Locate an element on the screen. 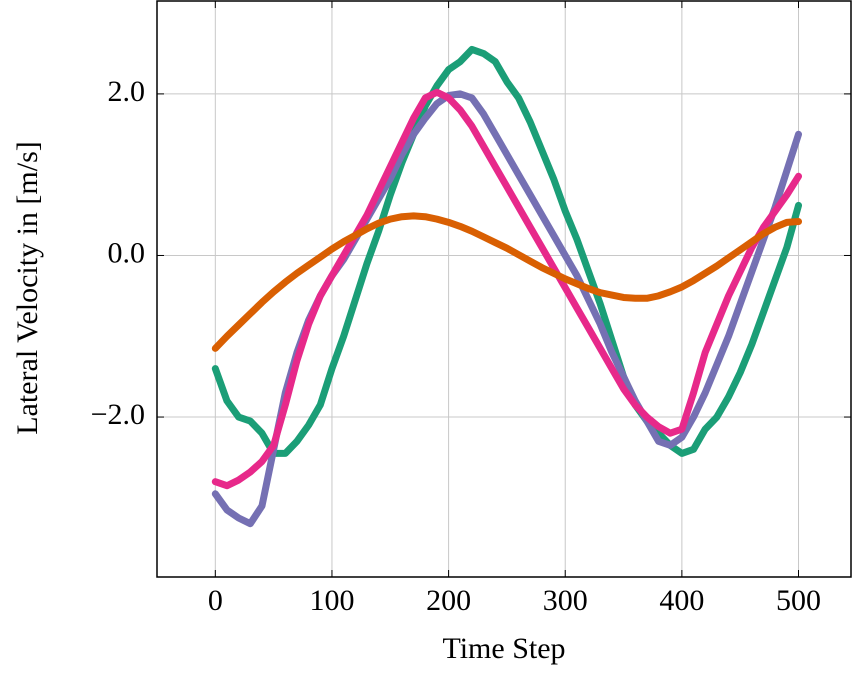  x-tick-label: 0 is located at coordinates (215, 600).